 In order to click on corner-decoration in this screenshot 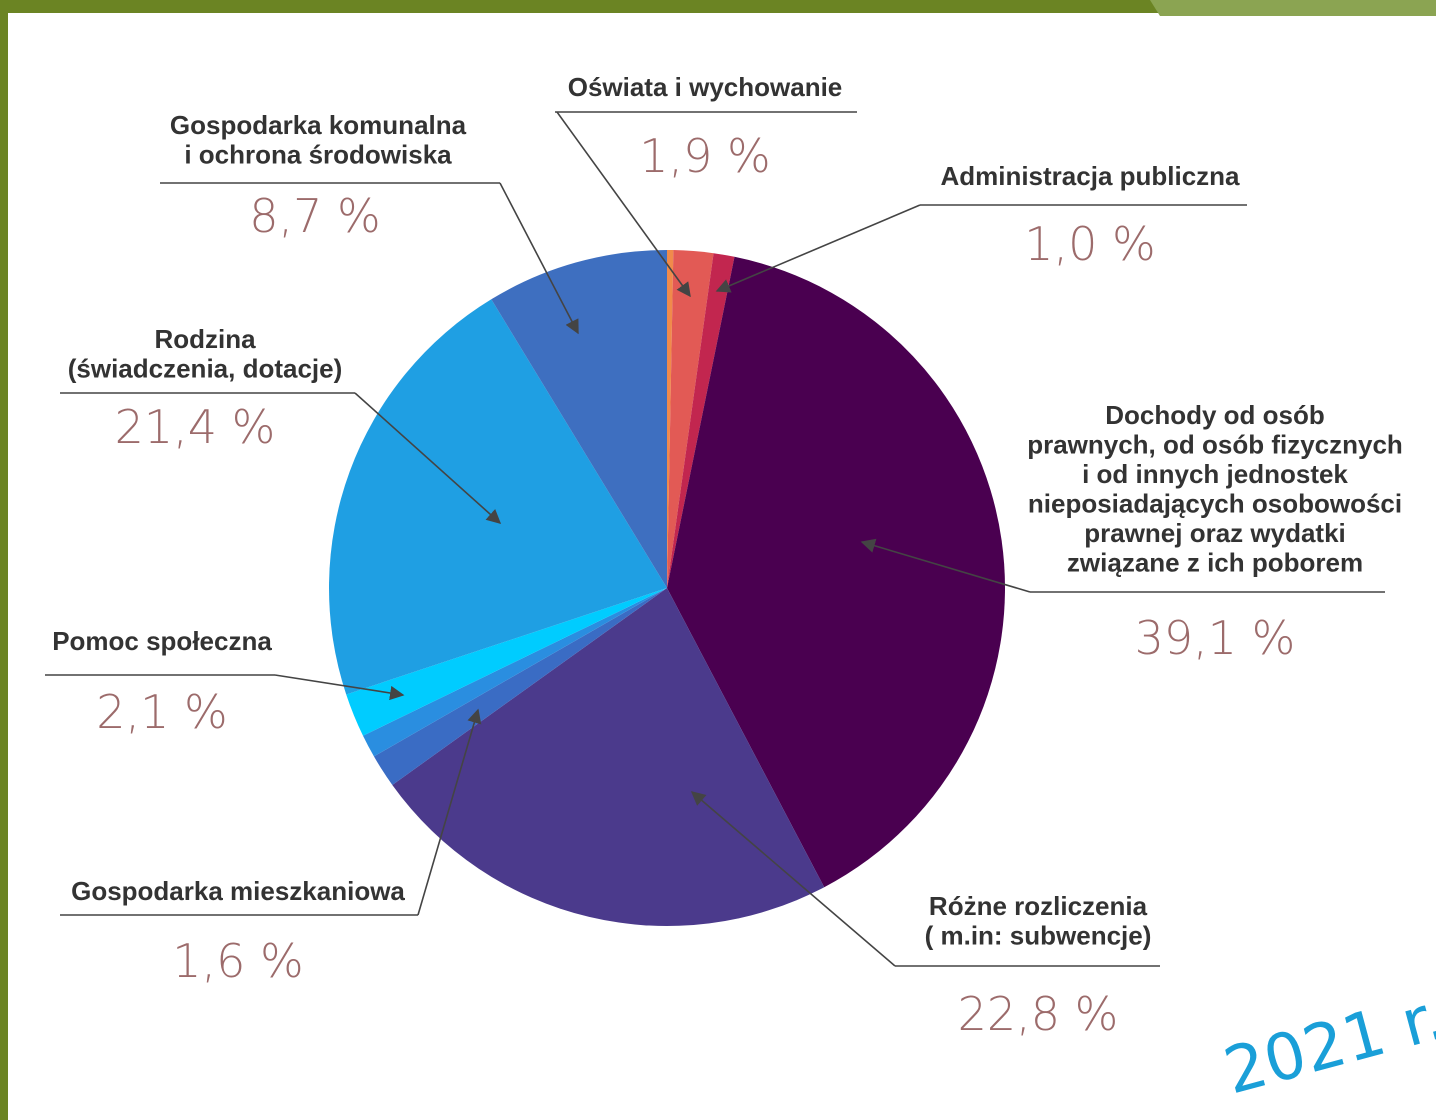, I will do `click(1293, 8)`.